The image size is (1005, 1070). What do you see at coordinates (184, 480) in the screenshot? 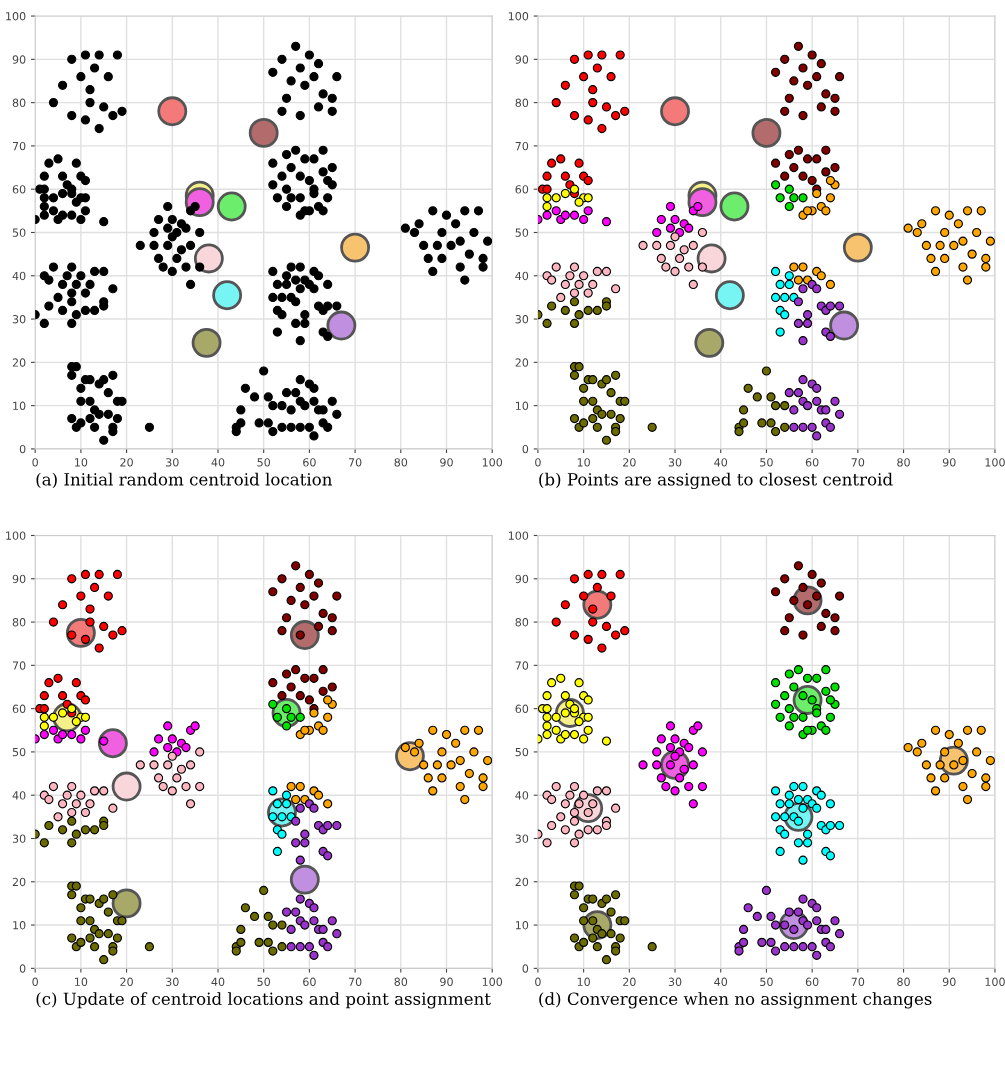
I see `text: (a) Initial random centroid location` at bounding box center [184, 480].